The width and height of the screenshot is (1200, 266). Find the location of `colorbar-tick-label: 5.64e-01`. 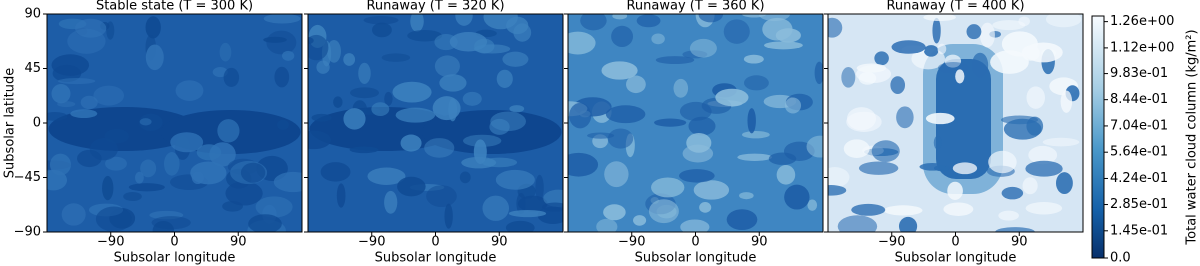

colorbar-tick-label: 5.64e-01 is located at coordinates (1139, 152).